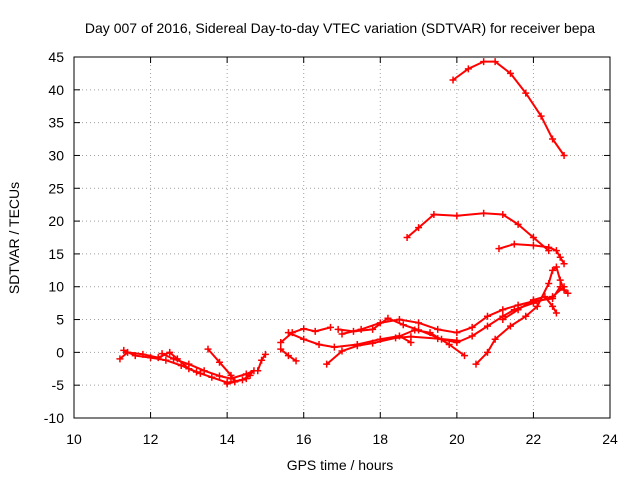 The height and width of the screenshot is (480, 640). Describe the element at coordinates (58, 385) in the screenshot. I see `y-tick-label: -5` at that location.